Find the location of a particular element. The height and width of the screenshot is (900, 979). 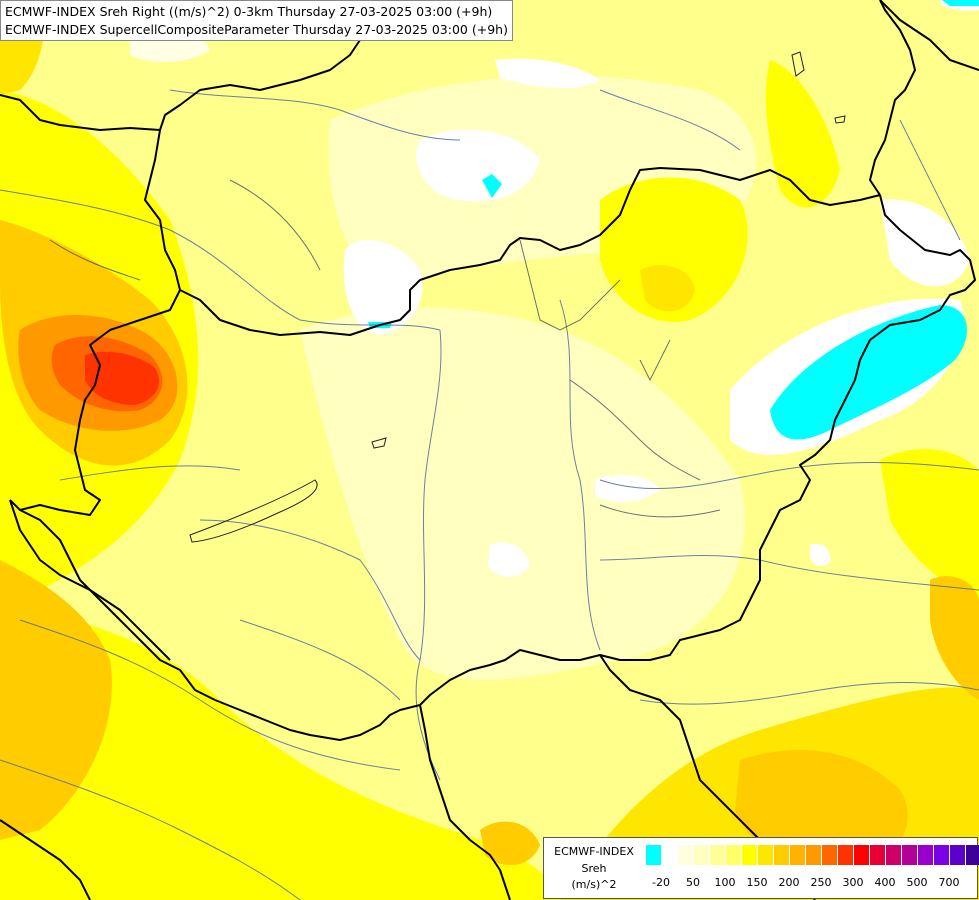

legend-color-scale is located at coordinates (812, 855).